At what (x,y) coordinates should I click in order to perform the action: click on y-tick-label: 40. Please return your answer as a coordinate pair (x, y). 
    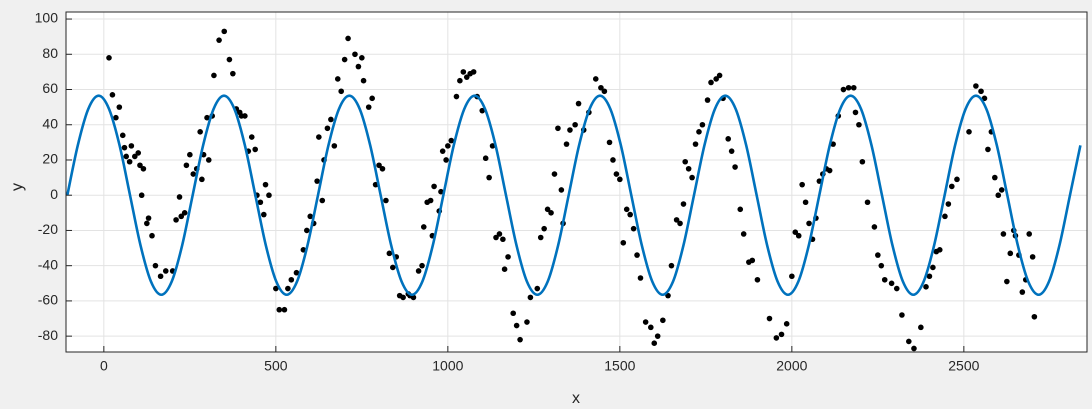
    Looking at the image, I should click on (50, 123).